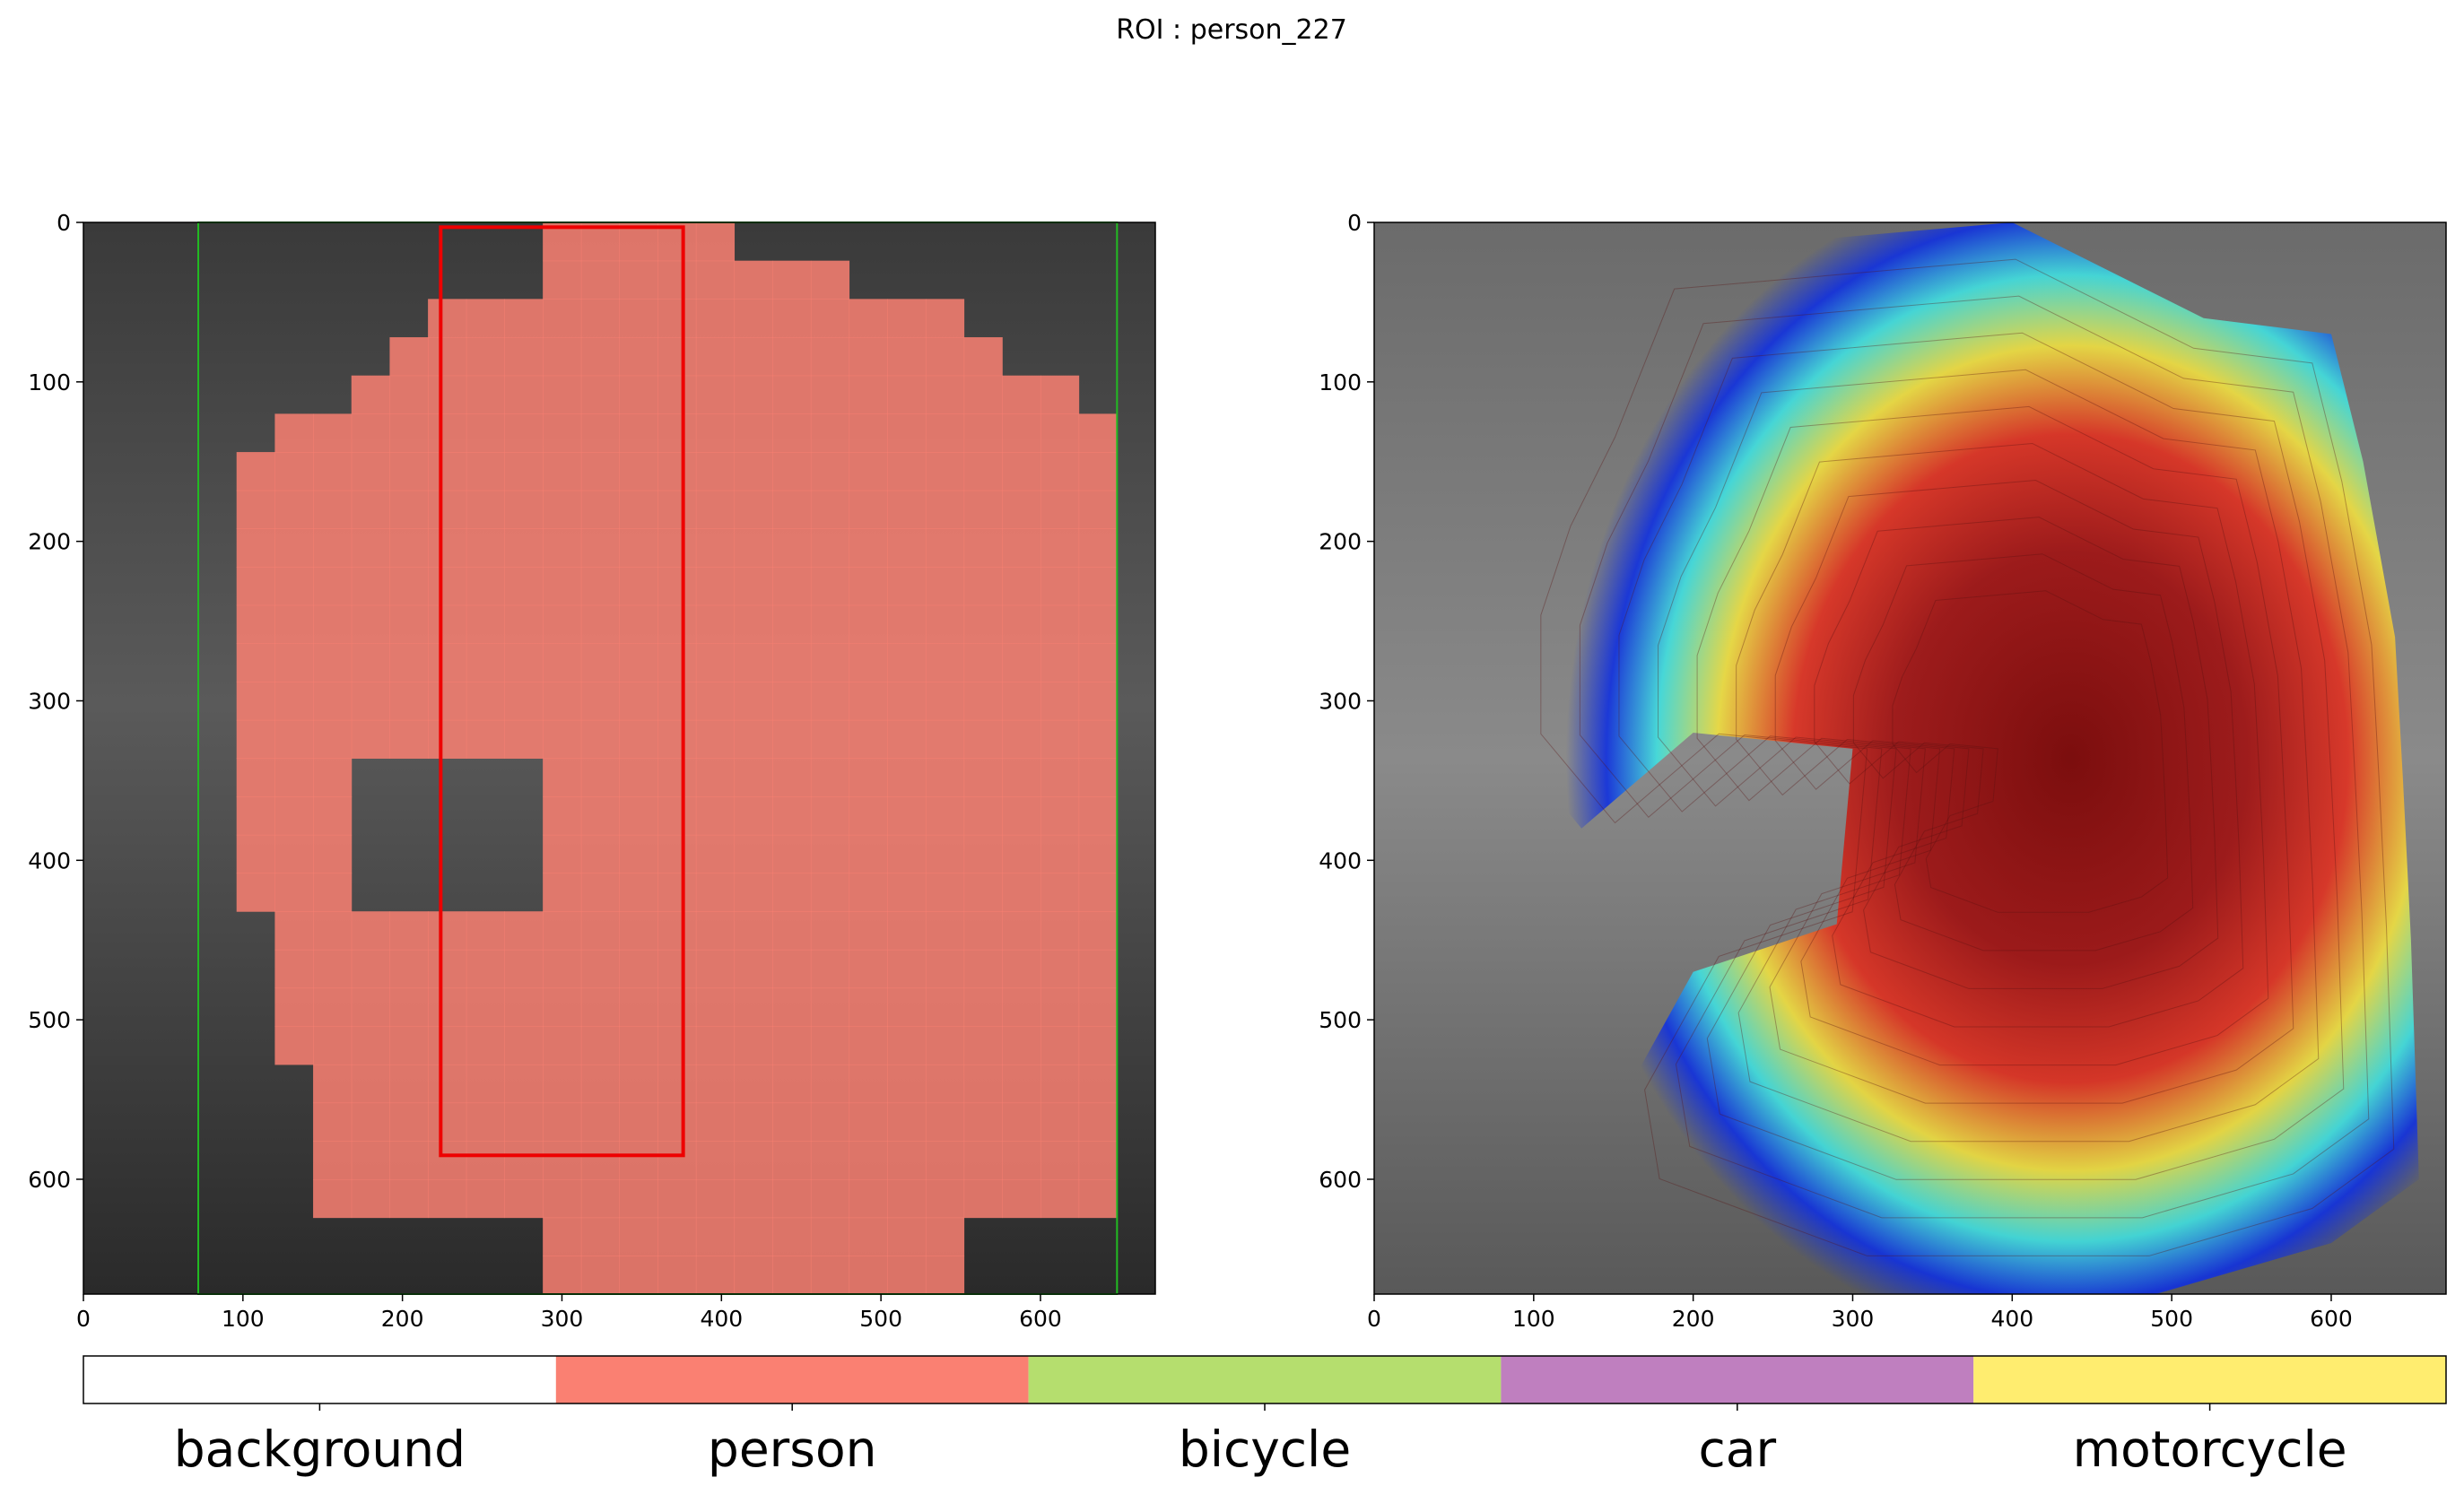 Image resolution: width=2464 pixels, height=1486 pixels. I want to click on x-tick-label: 500, so click(2171, 1319).